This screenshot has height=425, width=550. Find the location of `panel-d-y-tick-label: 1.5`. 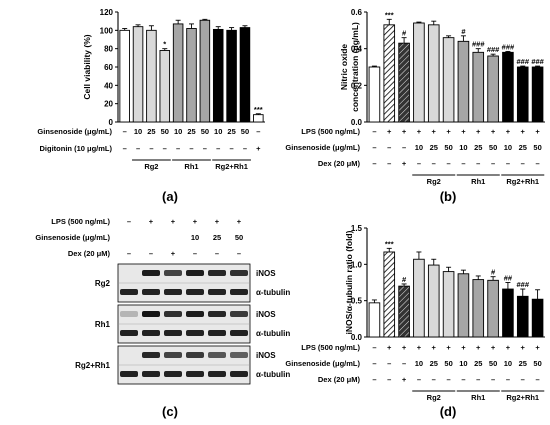

panel-d-y-tick-label: 1.5 is located at coordinates (357, 228).